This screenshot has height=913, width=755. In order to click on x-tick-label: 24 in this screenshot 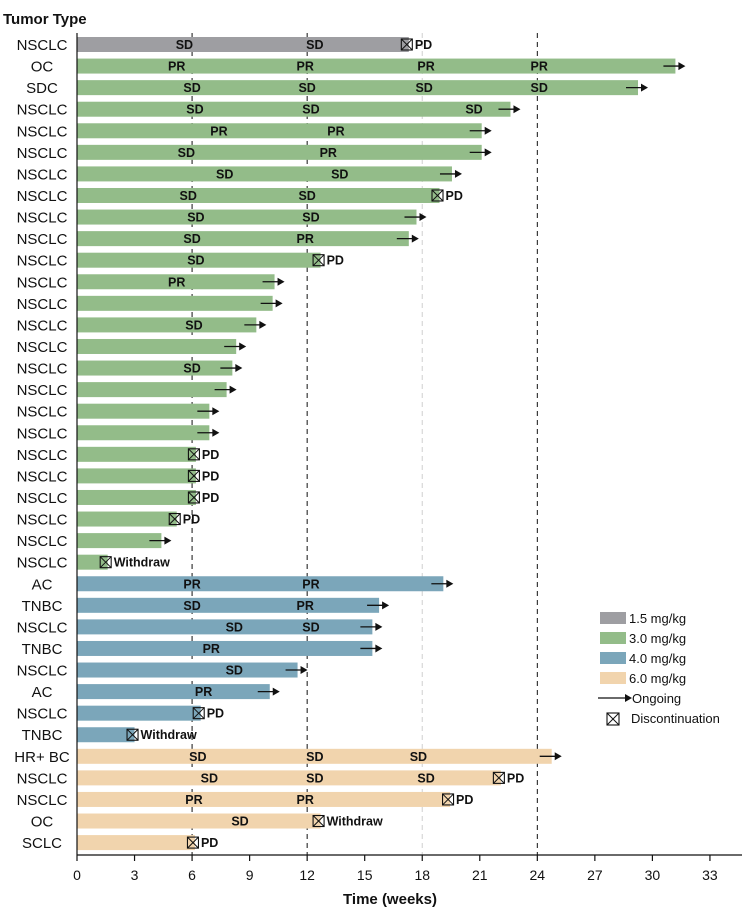, I will do `click(538, 875)`.